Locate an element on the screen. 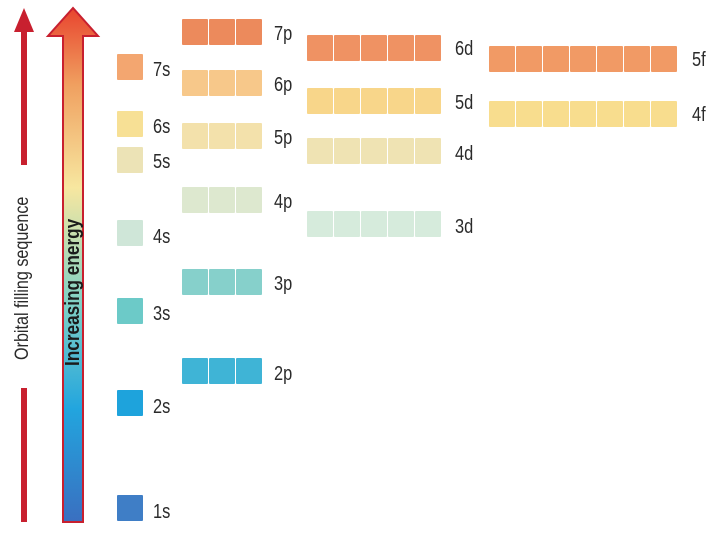  orbital-boxes-6p is located at coordinates (222, 83).